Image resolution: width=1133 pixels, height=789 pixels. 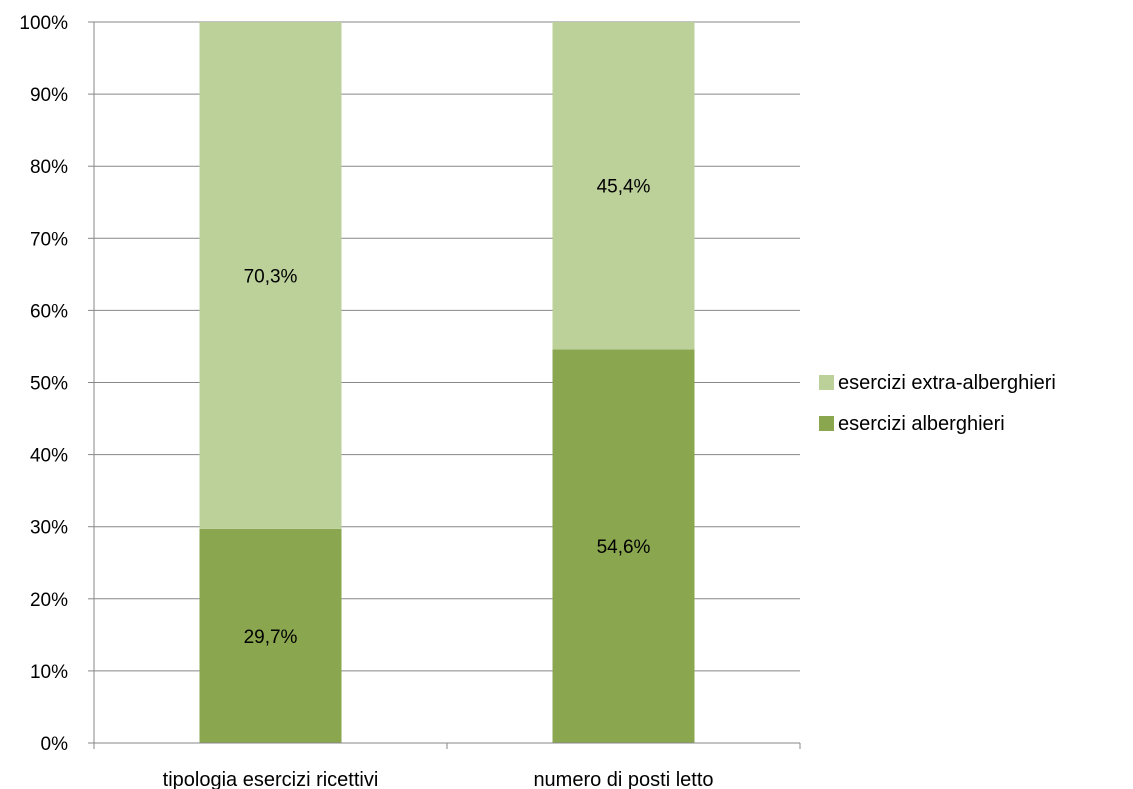 I want to click on y-axis-tick-labels: 0% 10% 20% 30% 40% 50% 60% 70% 80% 90% 100%, so click(x=43, y=384).